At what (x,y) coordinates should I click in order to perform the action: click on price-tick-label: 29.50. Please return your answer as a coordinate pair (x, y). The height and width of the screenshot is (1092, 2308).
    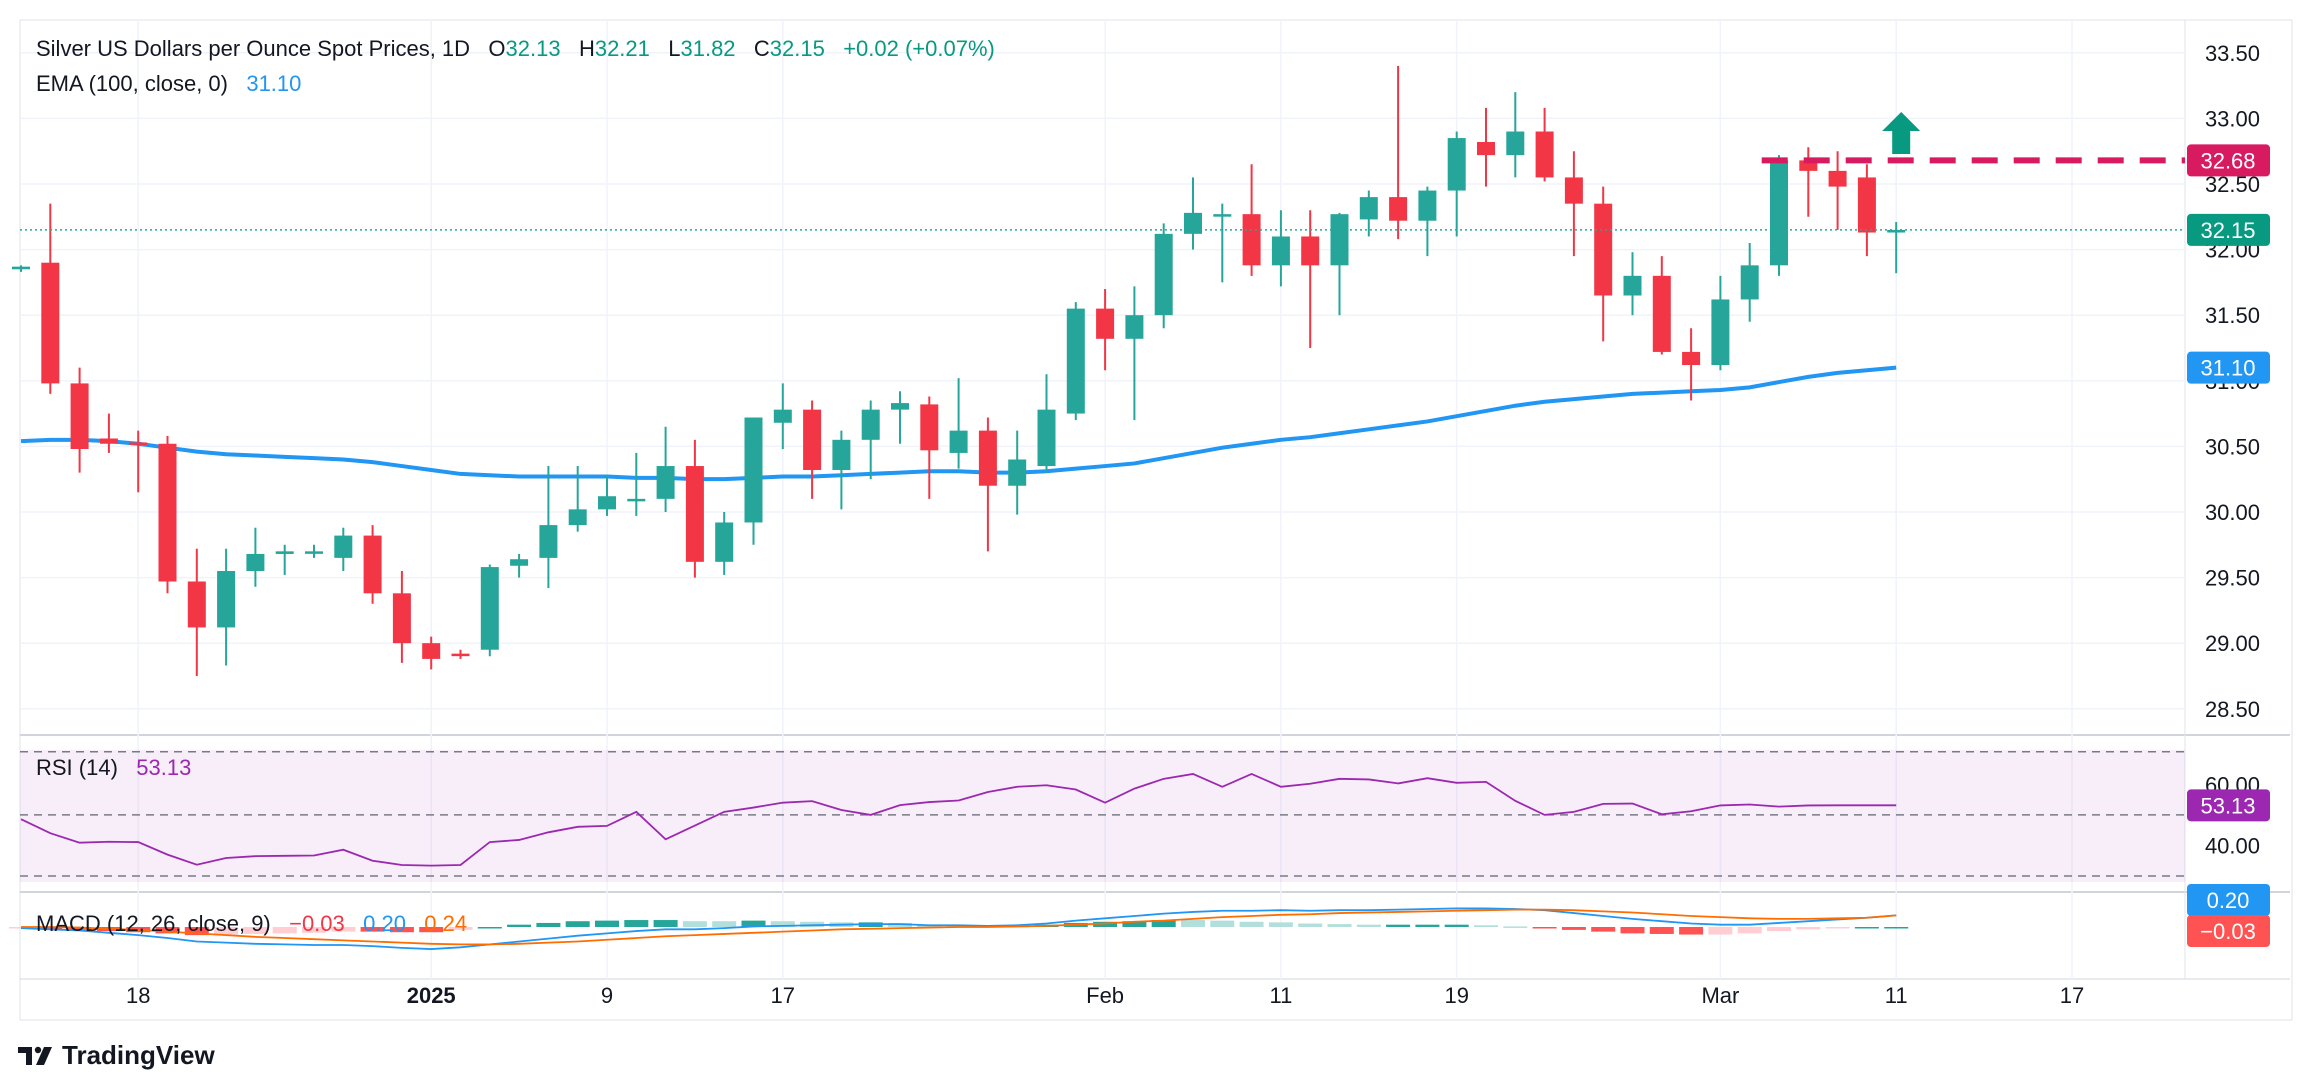
    Looking at the image, I should click on (2232, 578).